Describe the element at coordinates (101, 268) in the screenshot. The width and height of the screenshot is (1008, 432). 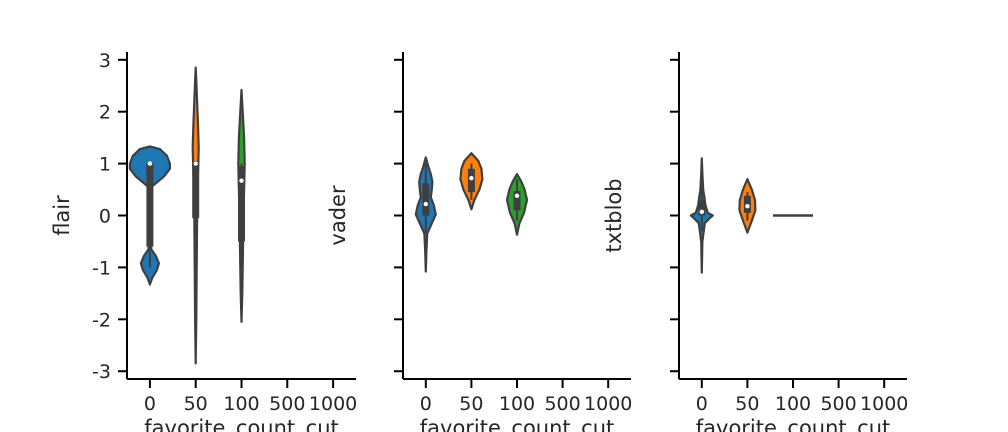
I see `y-tick-label: -1` at that location.